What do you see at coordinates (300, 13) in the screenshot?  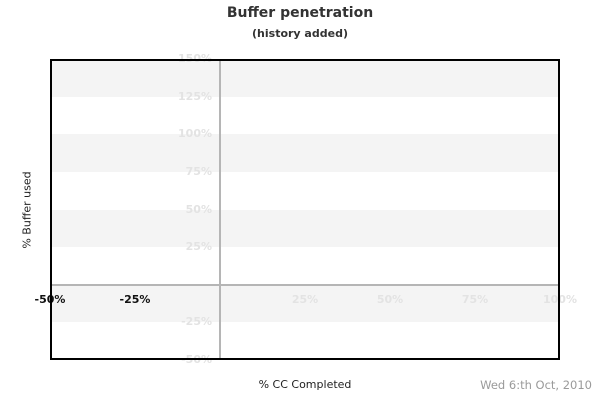 I see `chart-title: Buffer penetration` at bounding box center [300, 13].